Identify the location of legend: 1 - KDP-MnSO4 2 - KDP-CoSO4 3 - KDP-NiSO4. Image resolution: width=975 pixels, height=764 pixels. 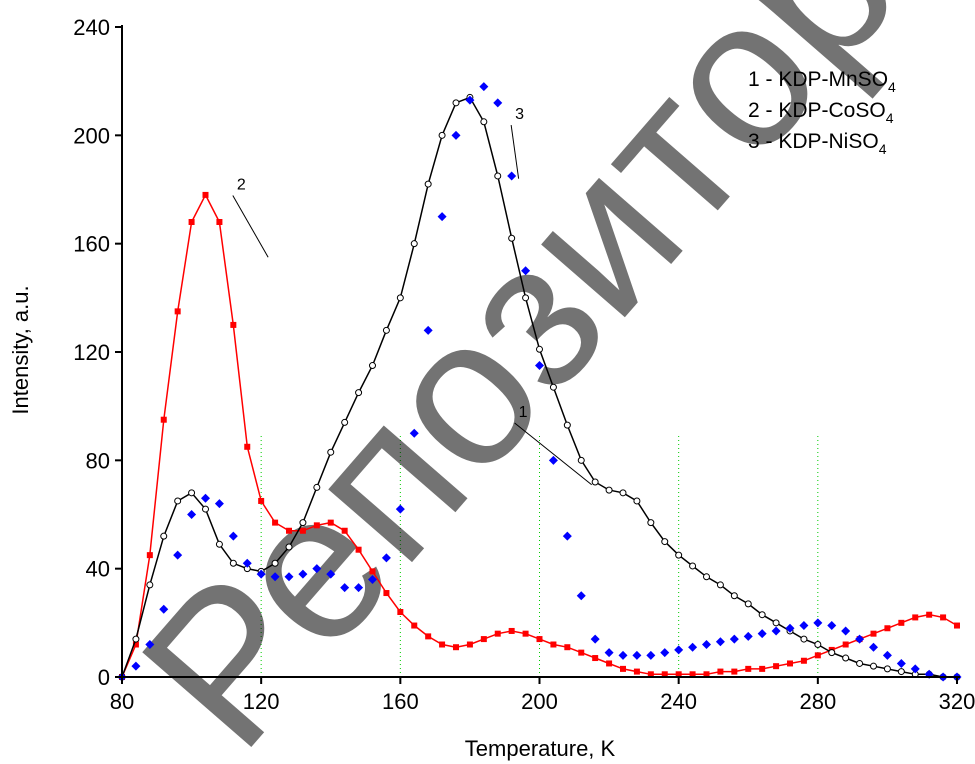
(822, 112).